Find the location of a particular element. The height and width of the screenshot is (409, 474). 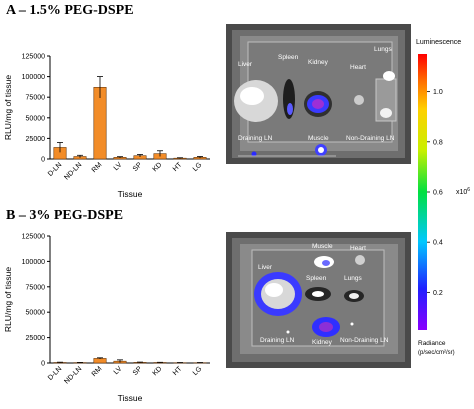

photo-b-label-draining-ln: Draining LN is located at coordinates (277, 340).